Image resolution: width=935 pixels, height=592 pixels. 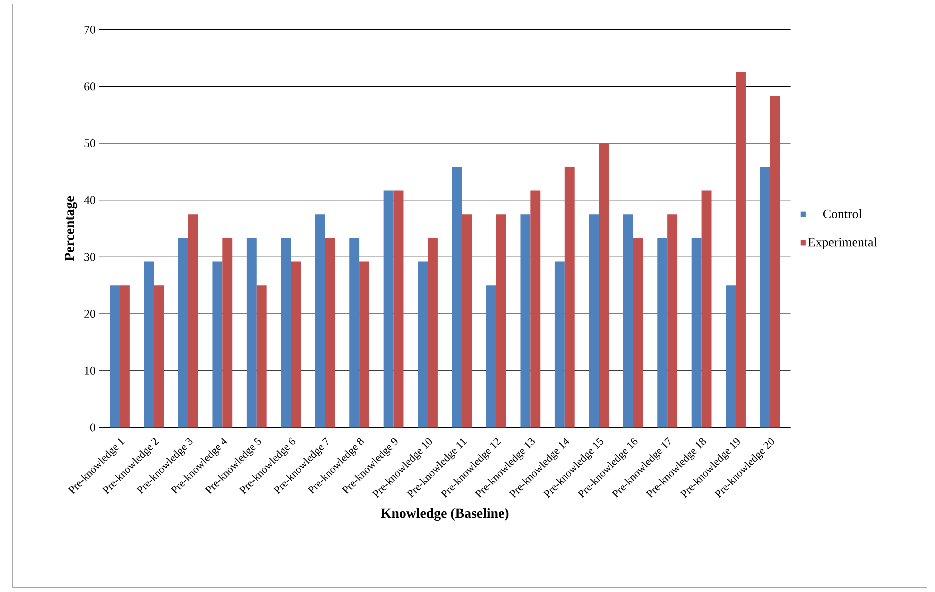 What do you see at coordinates (90, 144) in the screenshot?
I see `y-tick-label: 50` at bounding box center [90, 144].